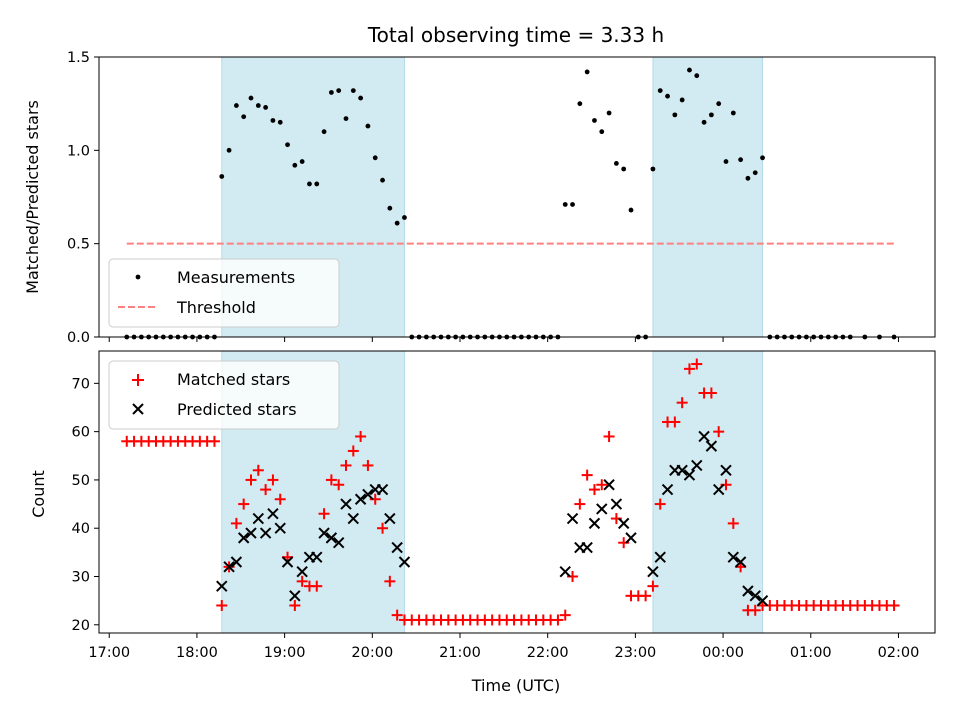  What do you see at coordinates (78, 151) in the screenshot?
I see `y-tick-label: 1.0` at bounding box center [78, 151].